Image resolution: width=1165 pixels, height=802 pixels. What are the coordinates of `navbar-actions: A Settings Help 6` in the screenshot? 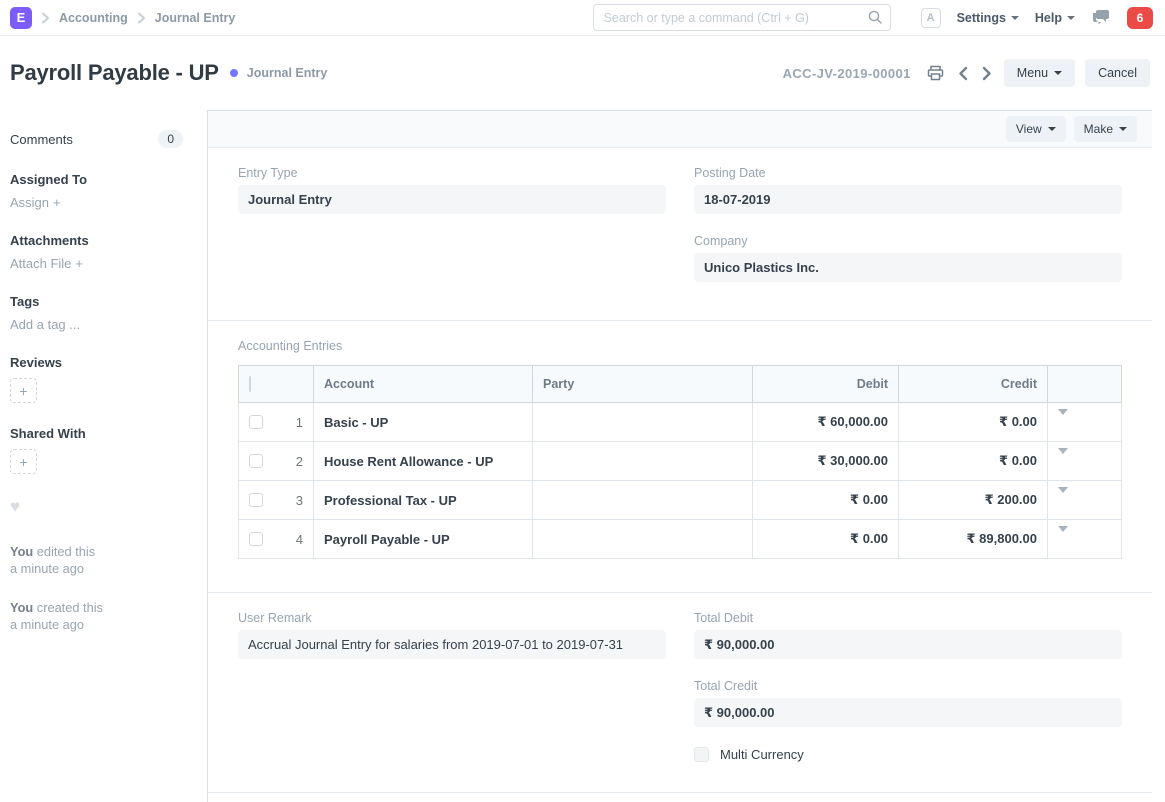 It's located at (872, 17).